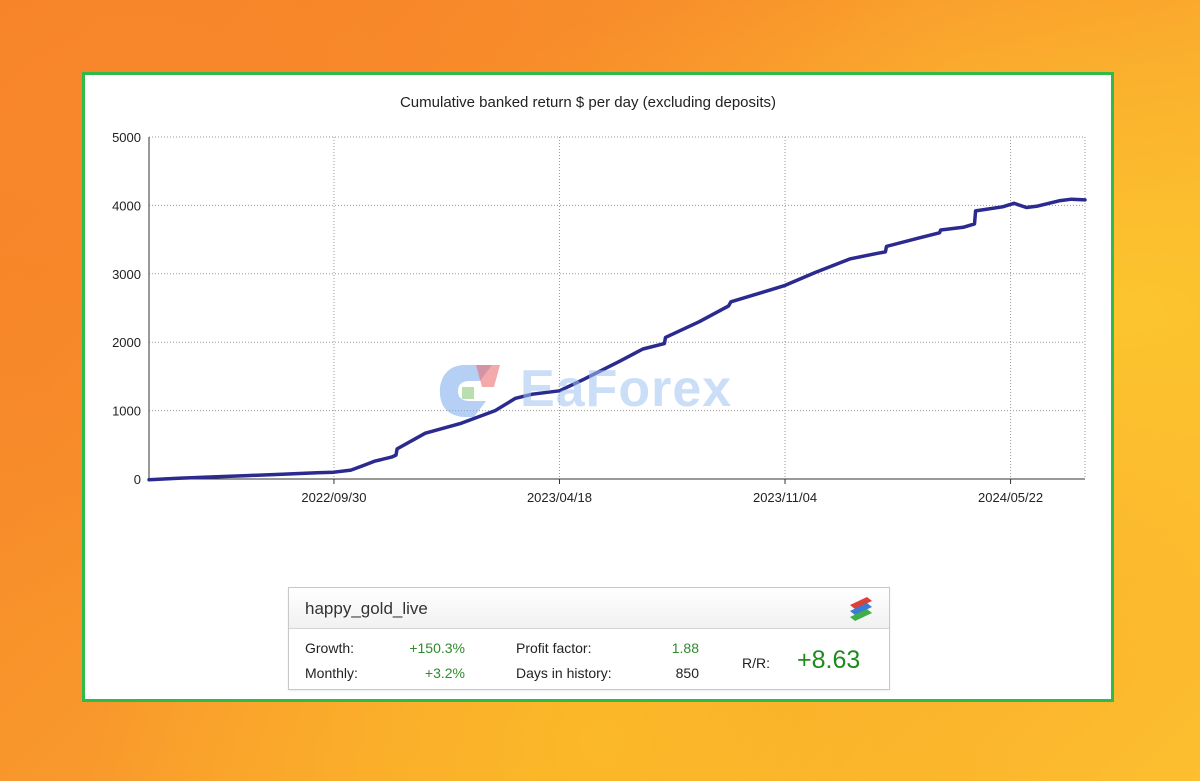 The height and width of the screenshot is (781, 1200). What do you see at coordinates (1010, 497) in the screenshot?
I see `x-tick-label: 2024/05/22` at bounding box center [1010, 497].